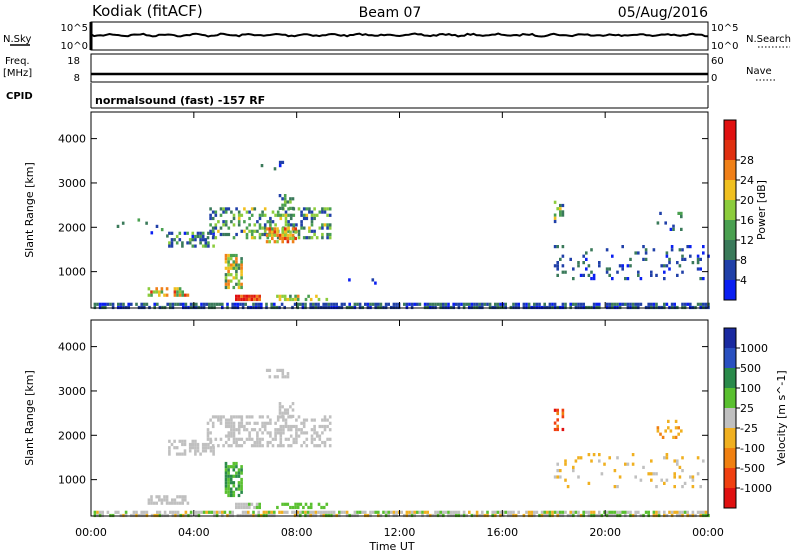 This screenshot has width=800, height=554. What do you see at coordinates (730, 210) in the screenshot?
I see `colorbar-segment` at bounding box center [730, 210].